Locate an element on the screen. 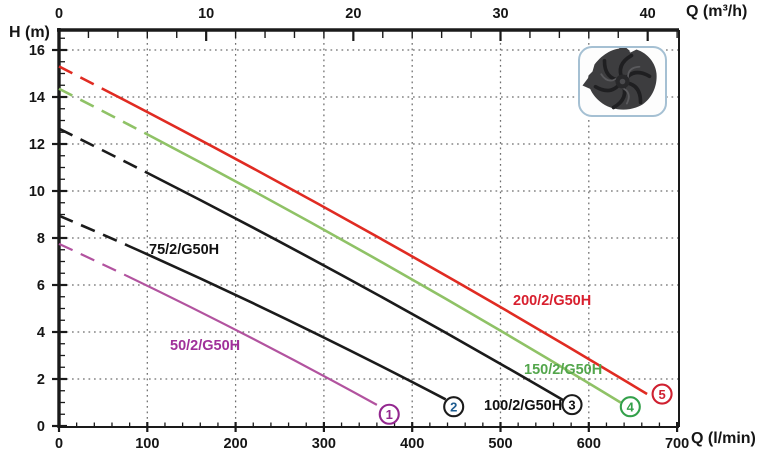 The width and height of the screenshot is (765, 458). svg-text: 700 is located at coordinates (677, 444).